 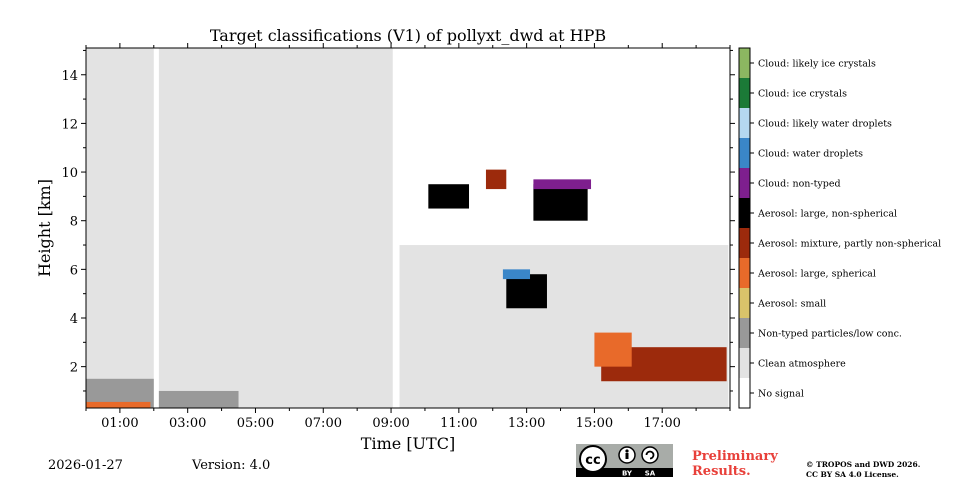 What do you see at coordinates (69, 76) in the screenshot?
I see `y-tick-label-6: 14` at bounding box center [69, 76].